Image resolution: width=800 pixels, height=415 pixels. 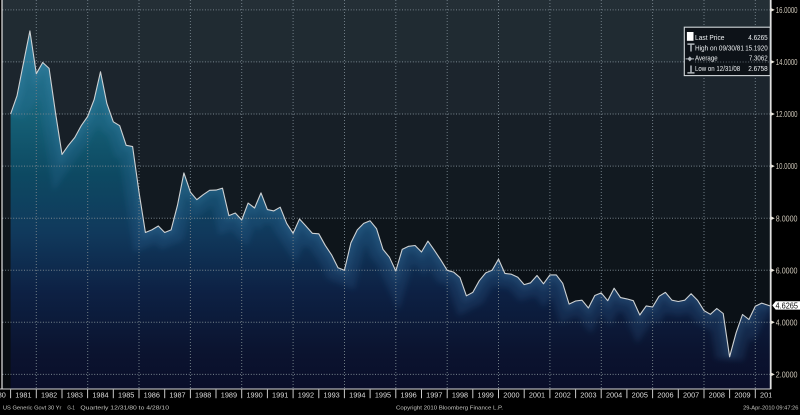 I want to click on svg-text: 1987, so click(x=177, y=394).